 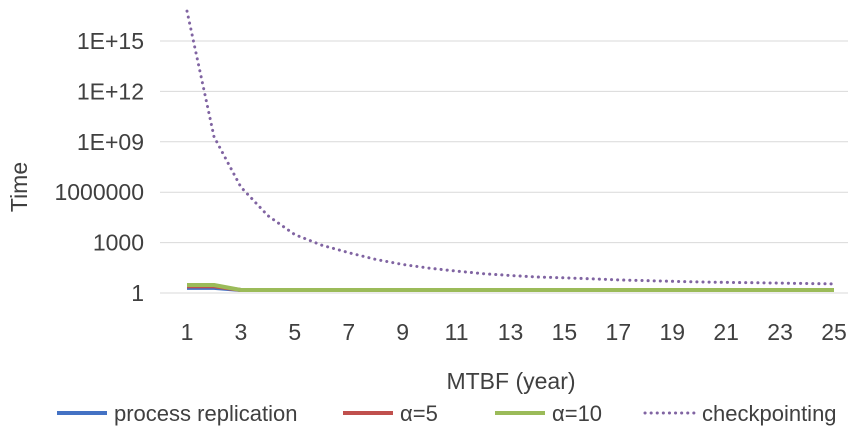 I want to click on y-tick-label: 1E+15, so click(x=110, y=41).